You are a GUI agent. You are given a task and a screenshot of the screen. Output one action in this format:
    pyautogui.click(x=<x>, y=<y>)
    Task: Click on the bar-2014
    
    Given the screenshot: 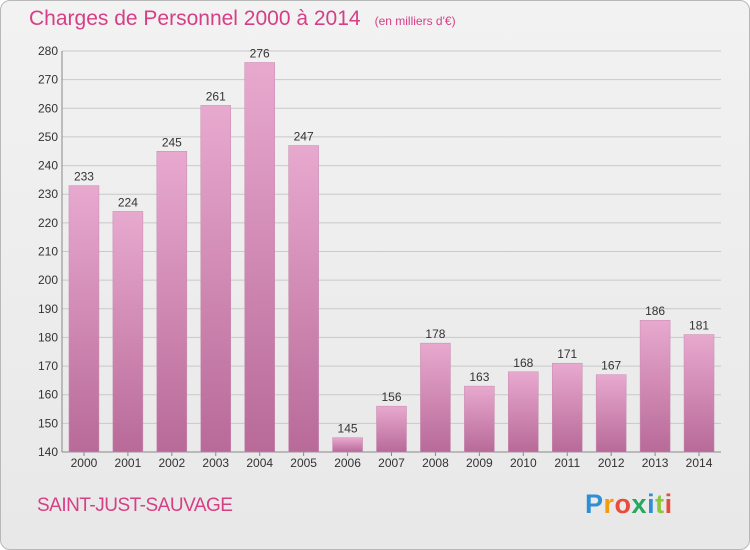 What is the action you would take?
    pyautogui.click(x=699, y=393)
    